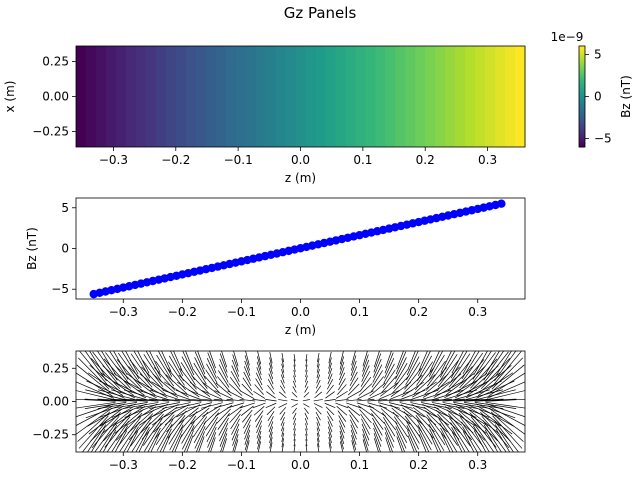 Image resolution: width=640 pixels, height=480 pixels. I want to click on colorbar-label: Bz (nT), so click(626, 96).